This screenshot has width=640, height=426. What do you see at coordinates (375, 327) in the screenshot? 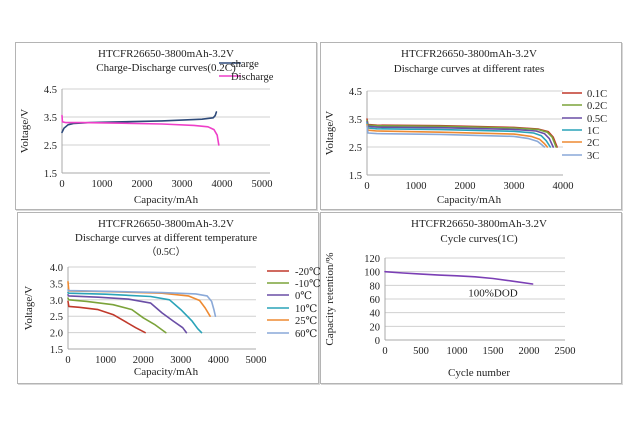
I see `y-tick-label: 20` at bounding box center [375, 327].